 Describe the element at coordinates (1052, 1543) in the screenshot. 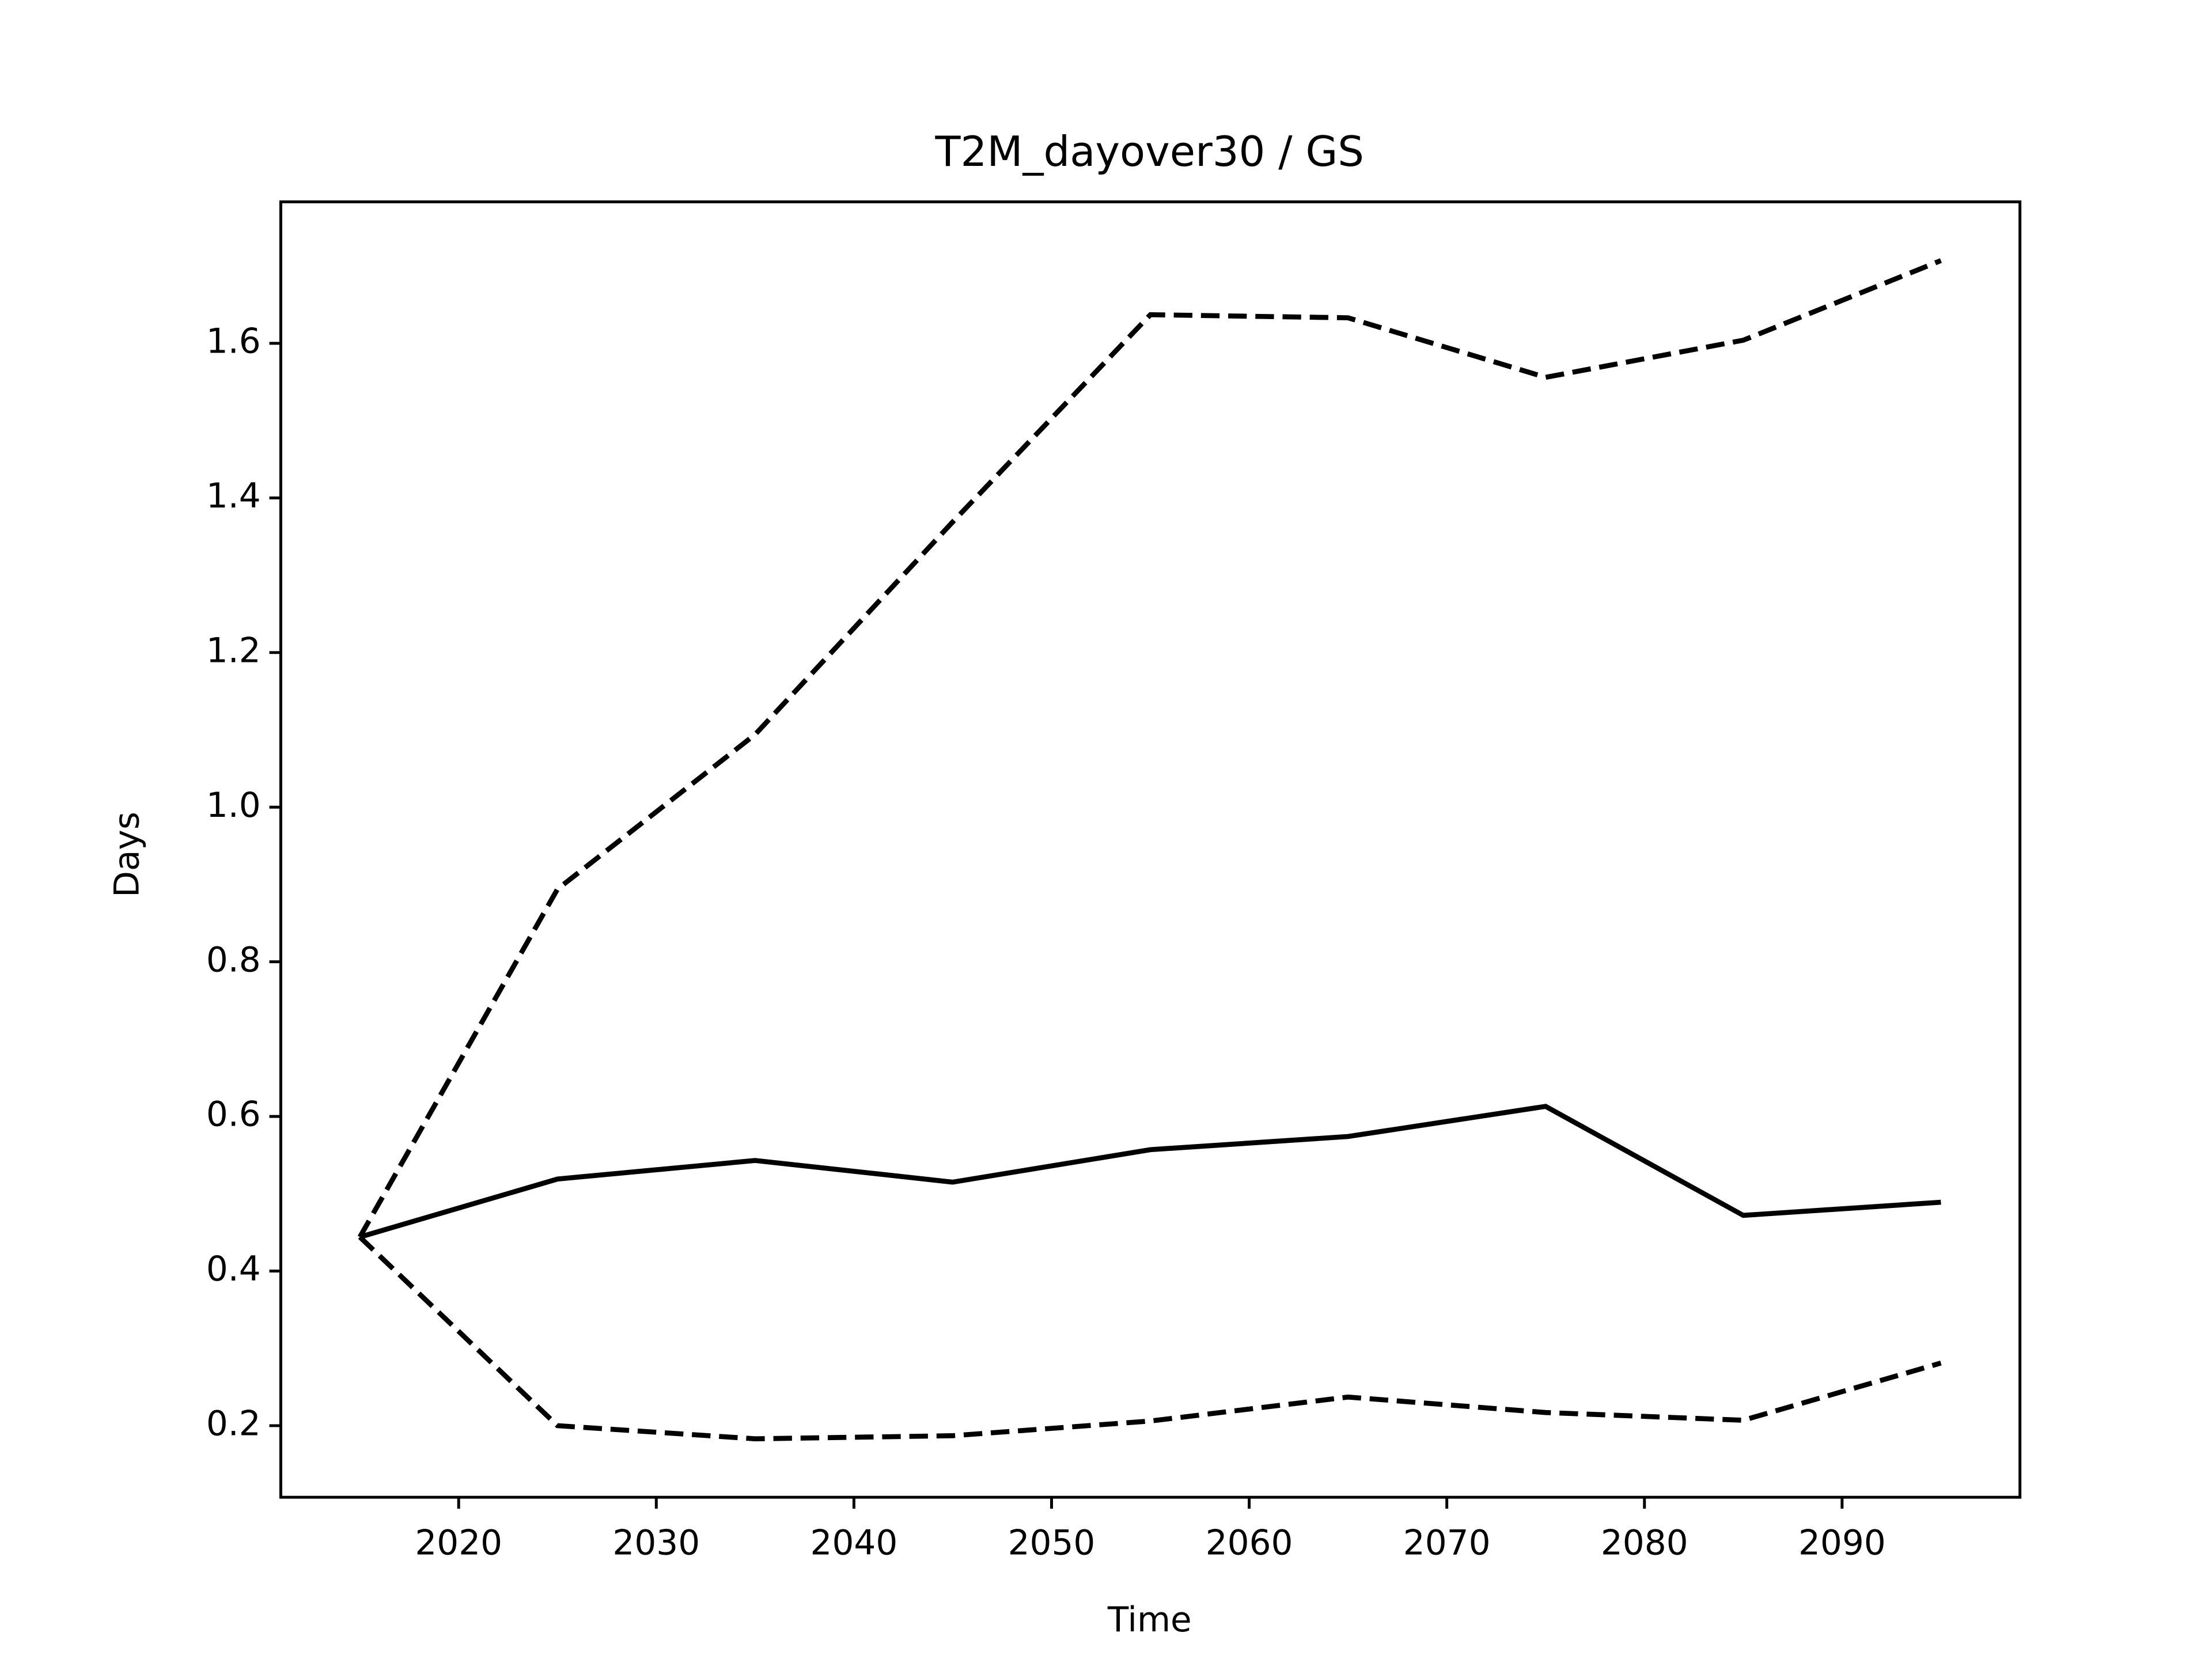

I see `x-tick-label: 2050` at that location.